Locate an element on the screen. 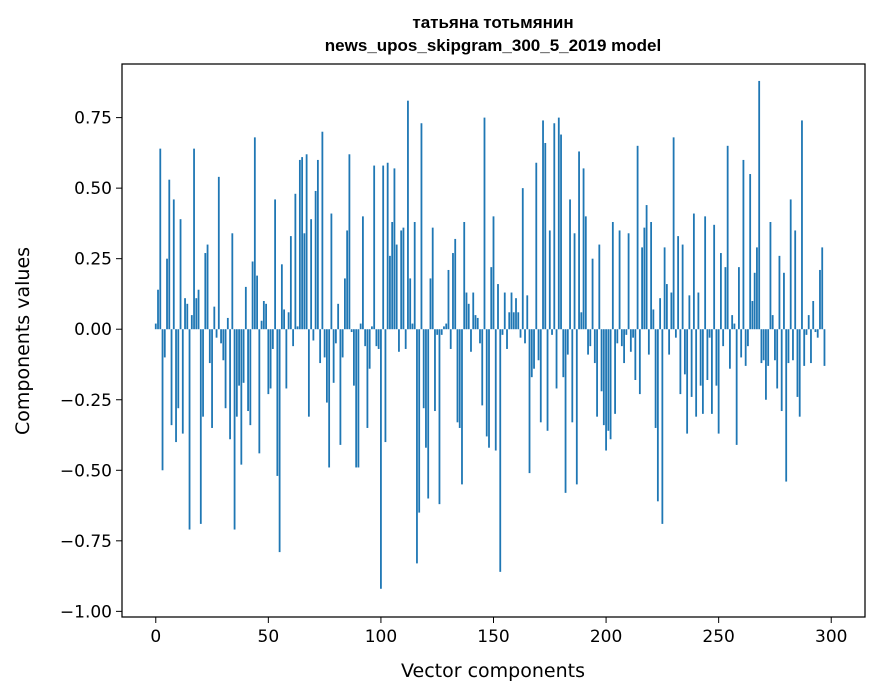  y-tick-label: 0.25 is located at coordinates (93, 260).